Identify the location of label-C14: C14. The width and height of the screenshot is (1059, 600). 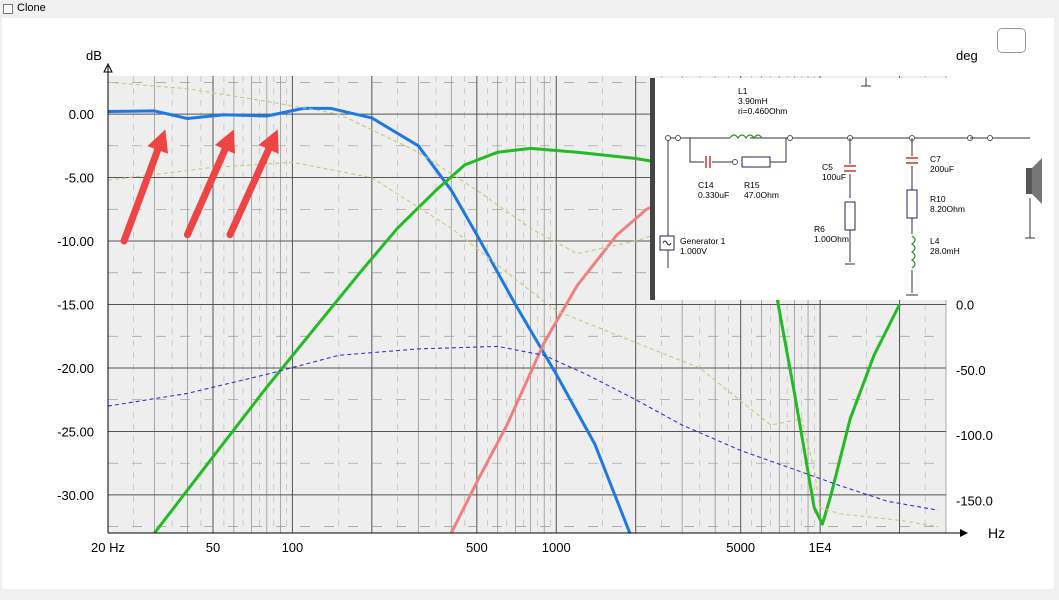
(706, 185).